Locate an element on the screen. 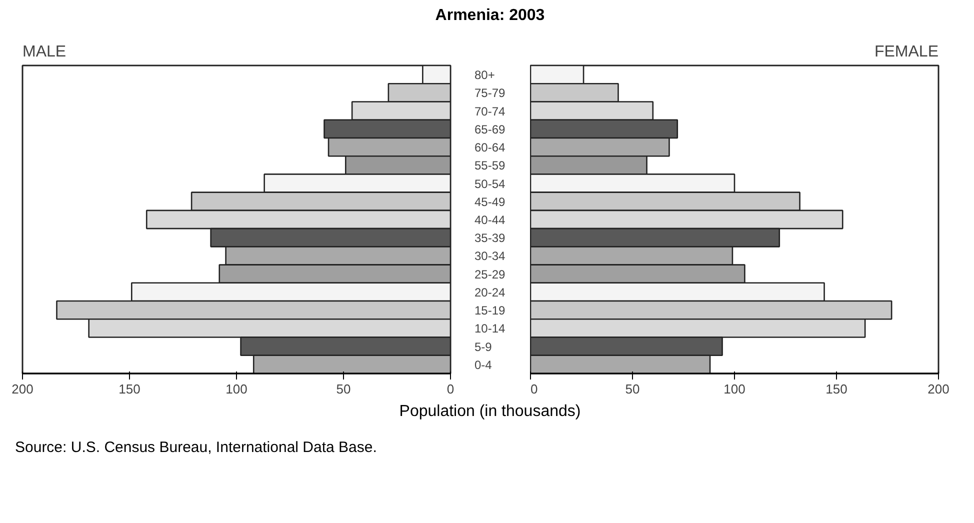  text: FEMALE is located at coordinates (906, 52).